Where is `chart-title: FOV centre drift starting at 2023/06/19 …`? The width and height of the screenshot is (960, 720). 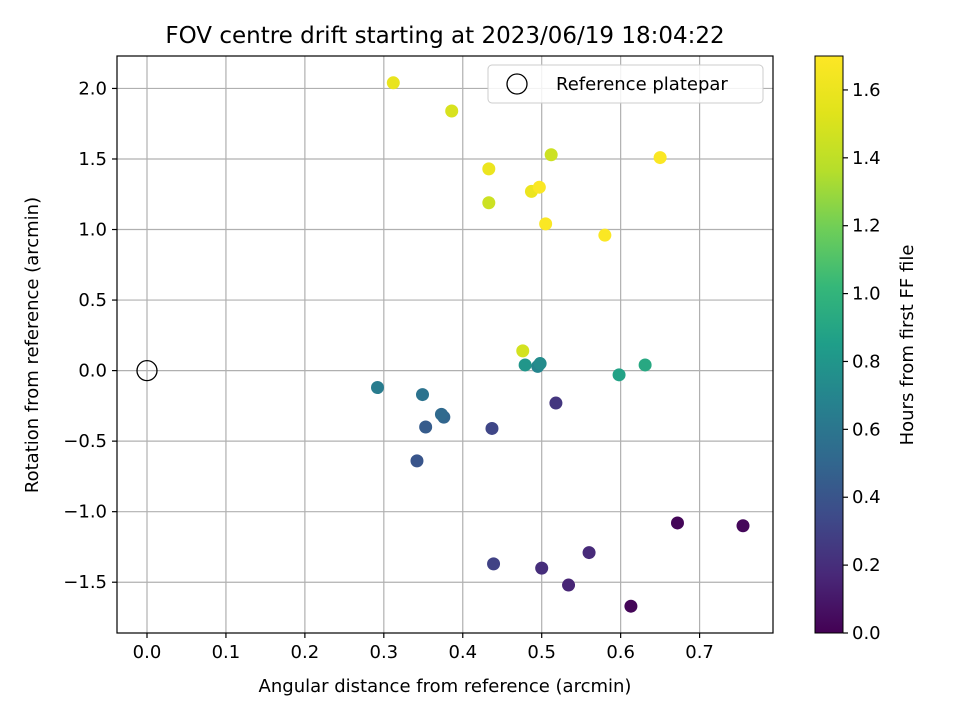 chart-title: FOV centre drift starting at 2023/06/19 … is located at coordinates (444, 36).